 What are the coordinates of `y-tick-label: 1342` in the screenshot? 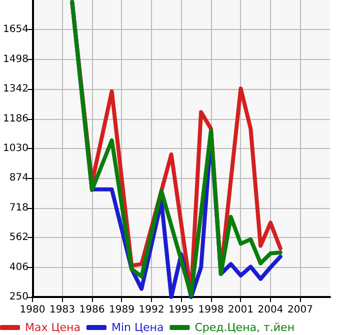 It's located at (15, 89).